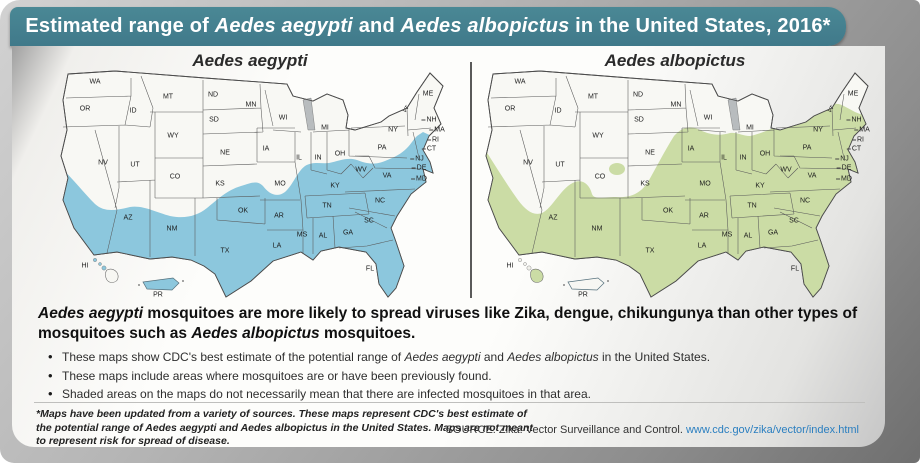  What do you see at coordinates (437, 130) in the screenshot?
I see `state-label-ma: MA` at bounding box center [437, 130].